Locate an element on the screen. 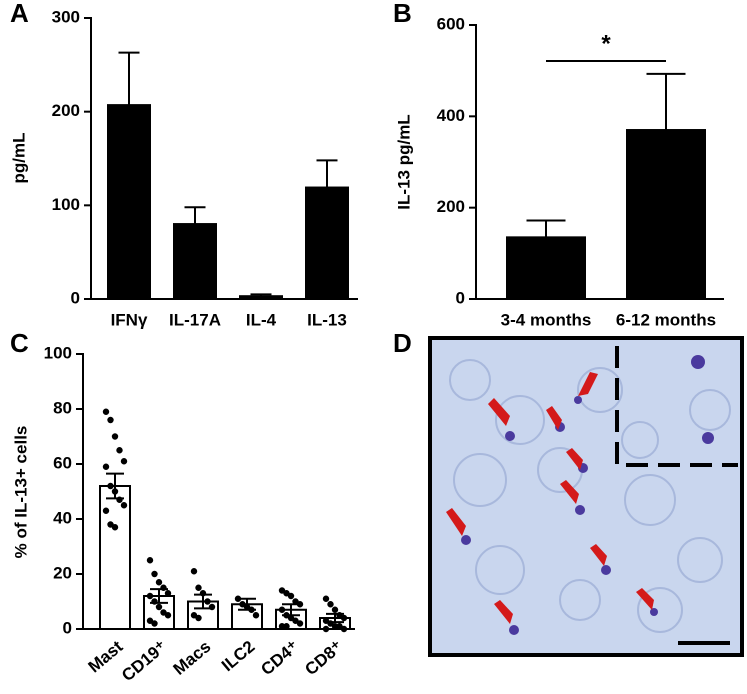  y-axis-label: IL-13 pg/mL is located at coordinates (403, 161).